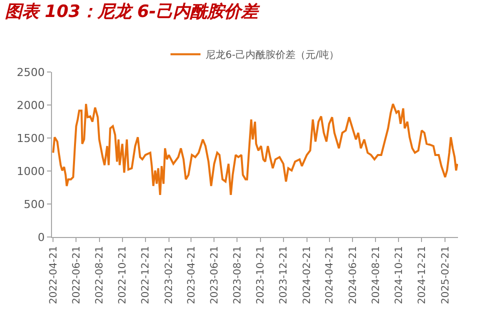 The height and width of the screenshot is (327, 488). Describe the element at coordinates (30, 171) in the screenshot. I see `y-tick-label: 1000` at that location.